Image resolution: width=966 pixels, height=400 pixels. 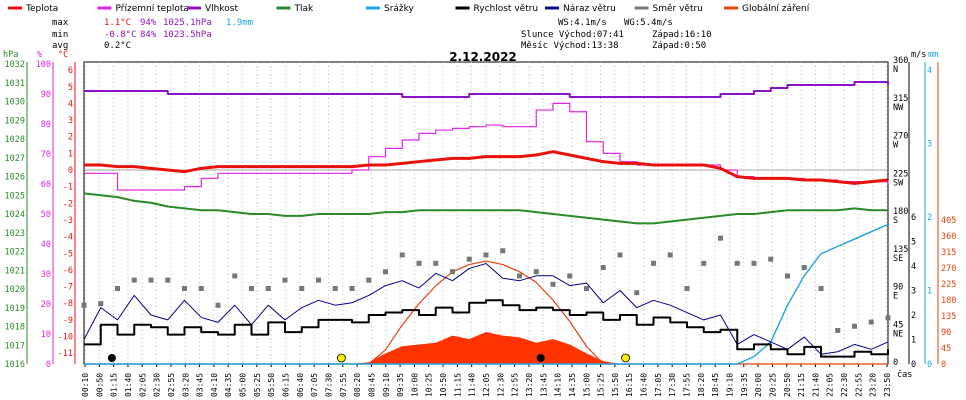 What do you see at coordinates (243, 385) in the screenshot?
I see `x-tick-label: 05:00` at bounding box center [243, 385].